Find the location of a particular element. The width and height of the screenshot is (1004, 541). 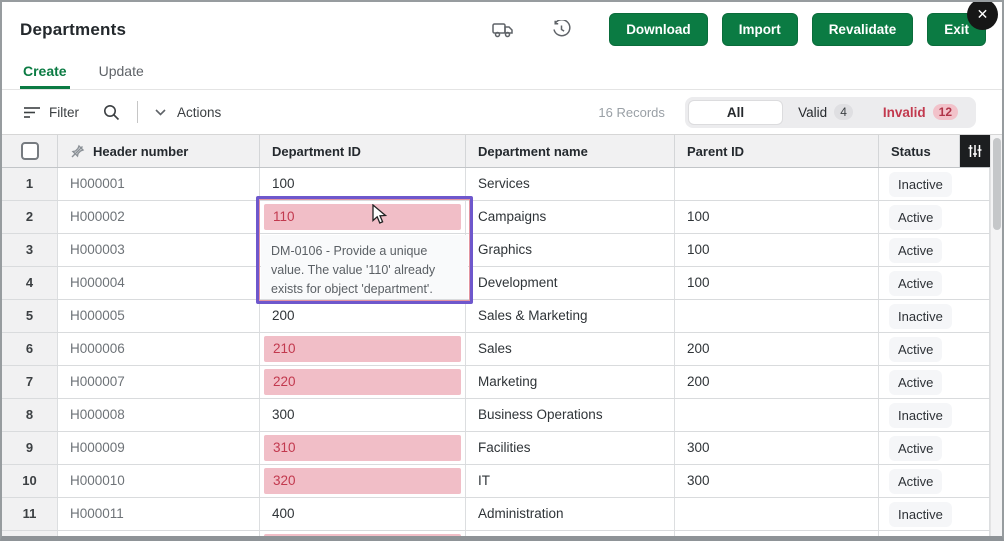

column-department-id: Department ID is located at coordinates (363, 151).